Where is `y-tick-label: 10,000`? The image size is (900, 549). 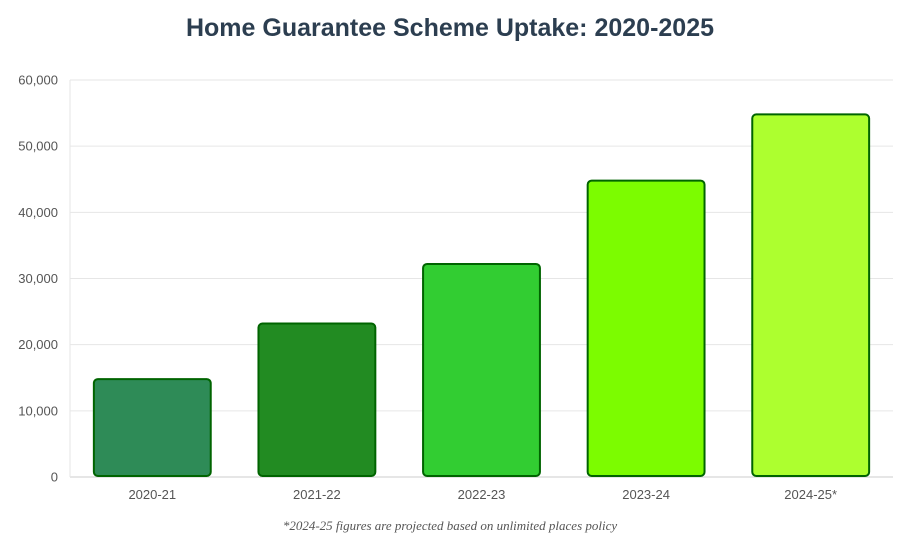 y-tick-label: 10,000 is located at coordinates (38, 410).